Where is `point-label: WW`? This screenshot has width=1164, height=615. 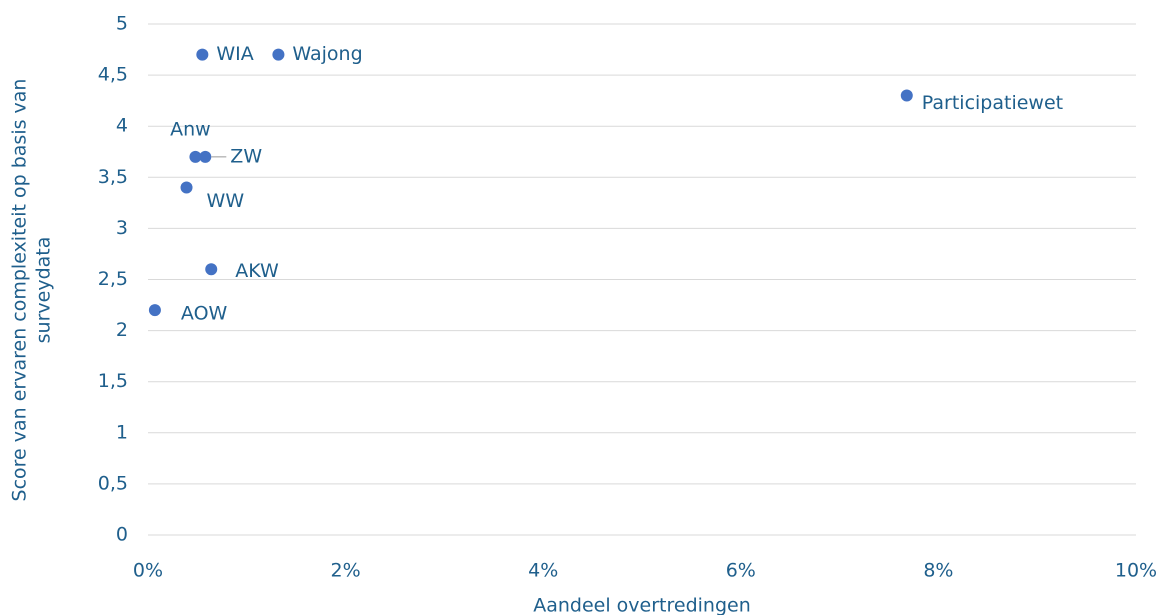 point-label: WW is located at coordinates (226, 201).